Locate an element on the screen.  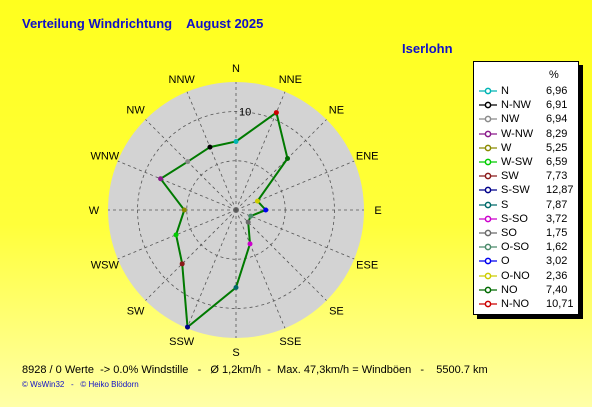
data-point-sse is located at coordinates (250, 244).